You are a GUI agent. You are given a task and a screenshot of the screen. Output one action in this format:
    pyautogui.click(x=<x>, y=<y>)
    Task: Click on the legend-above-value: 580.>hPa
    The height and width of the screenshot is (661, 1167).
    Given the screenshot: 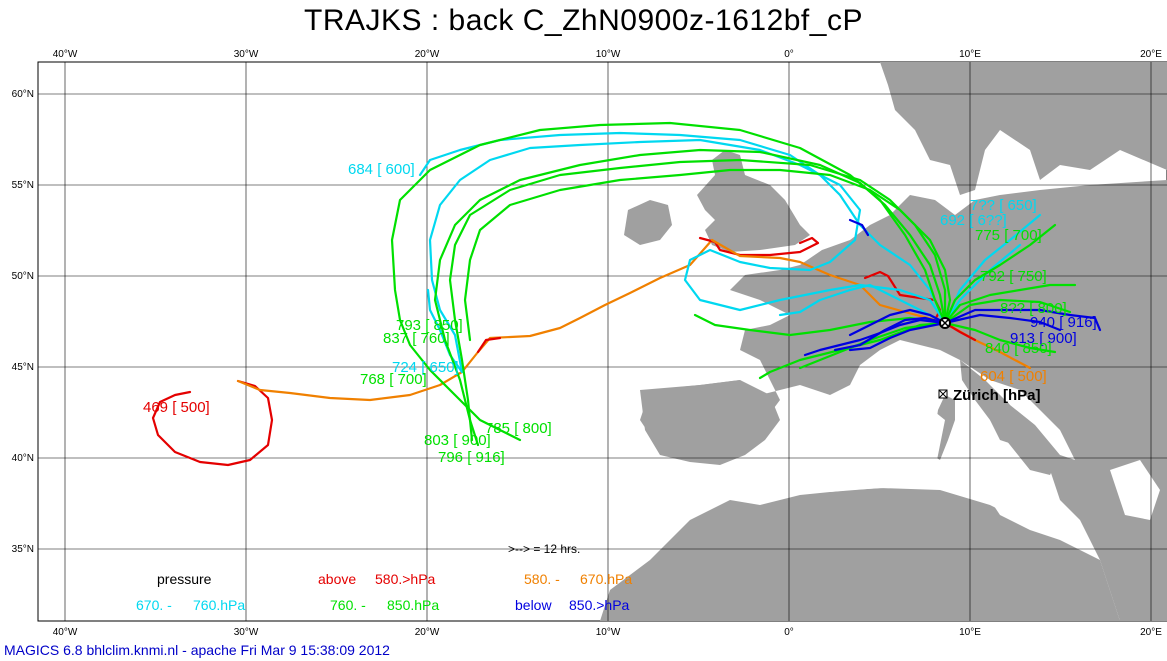 What is the action you would take?
    pyautogui.click(x=405, y=579)
    